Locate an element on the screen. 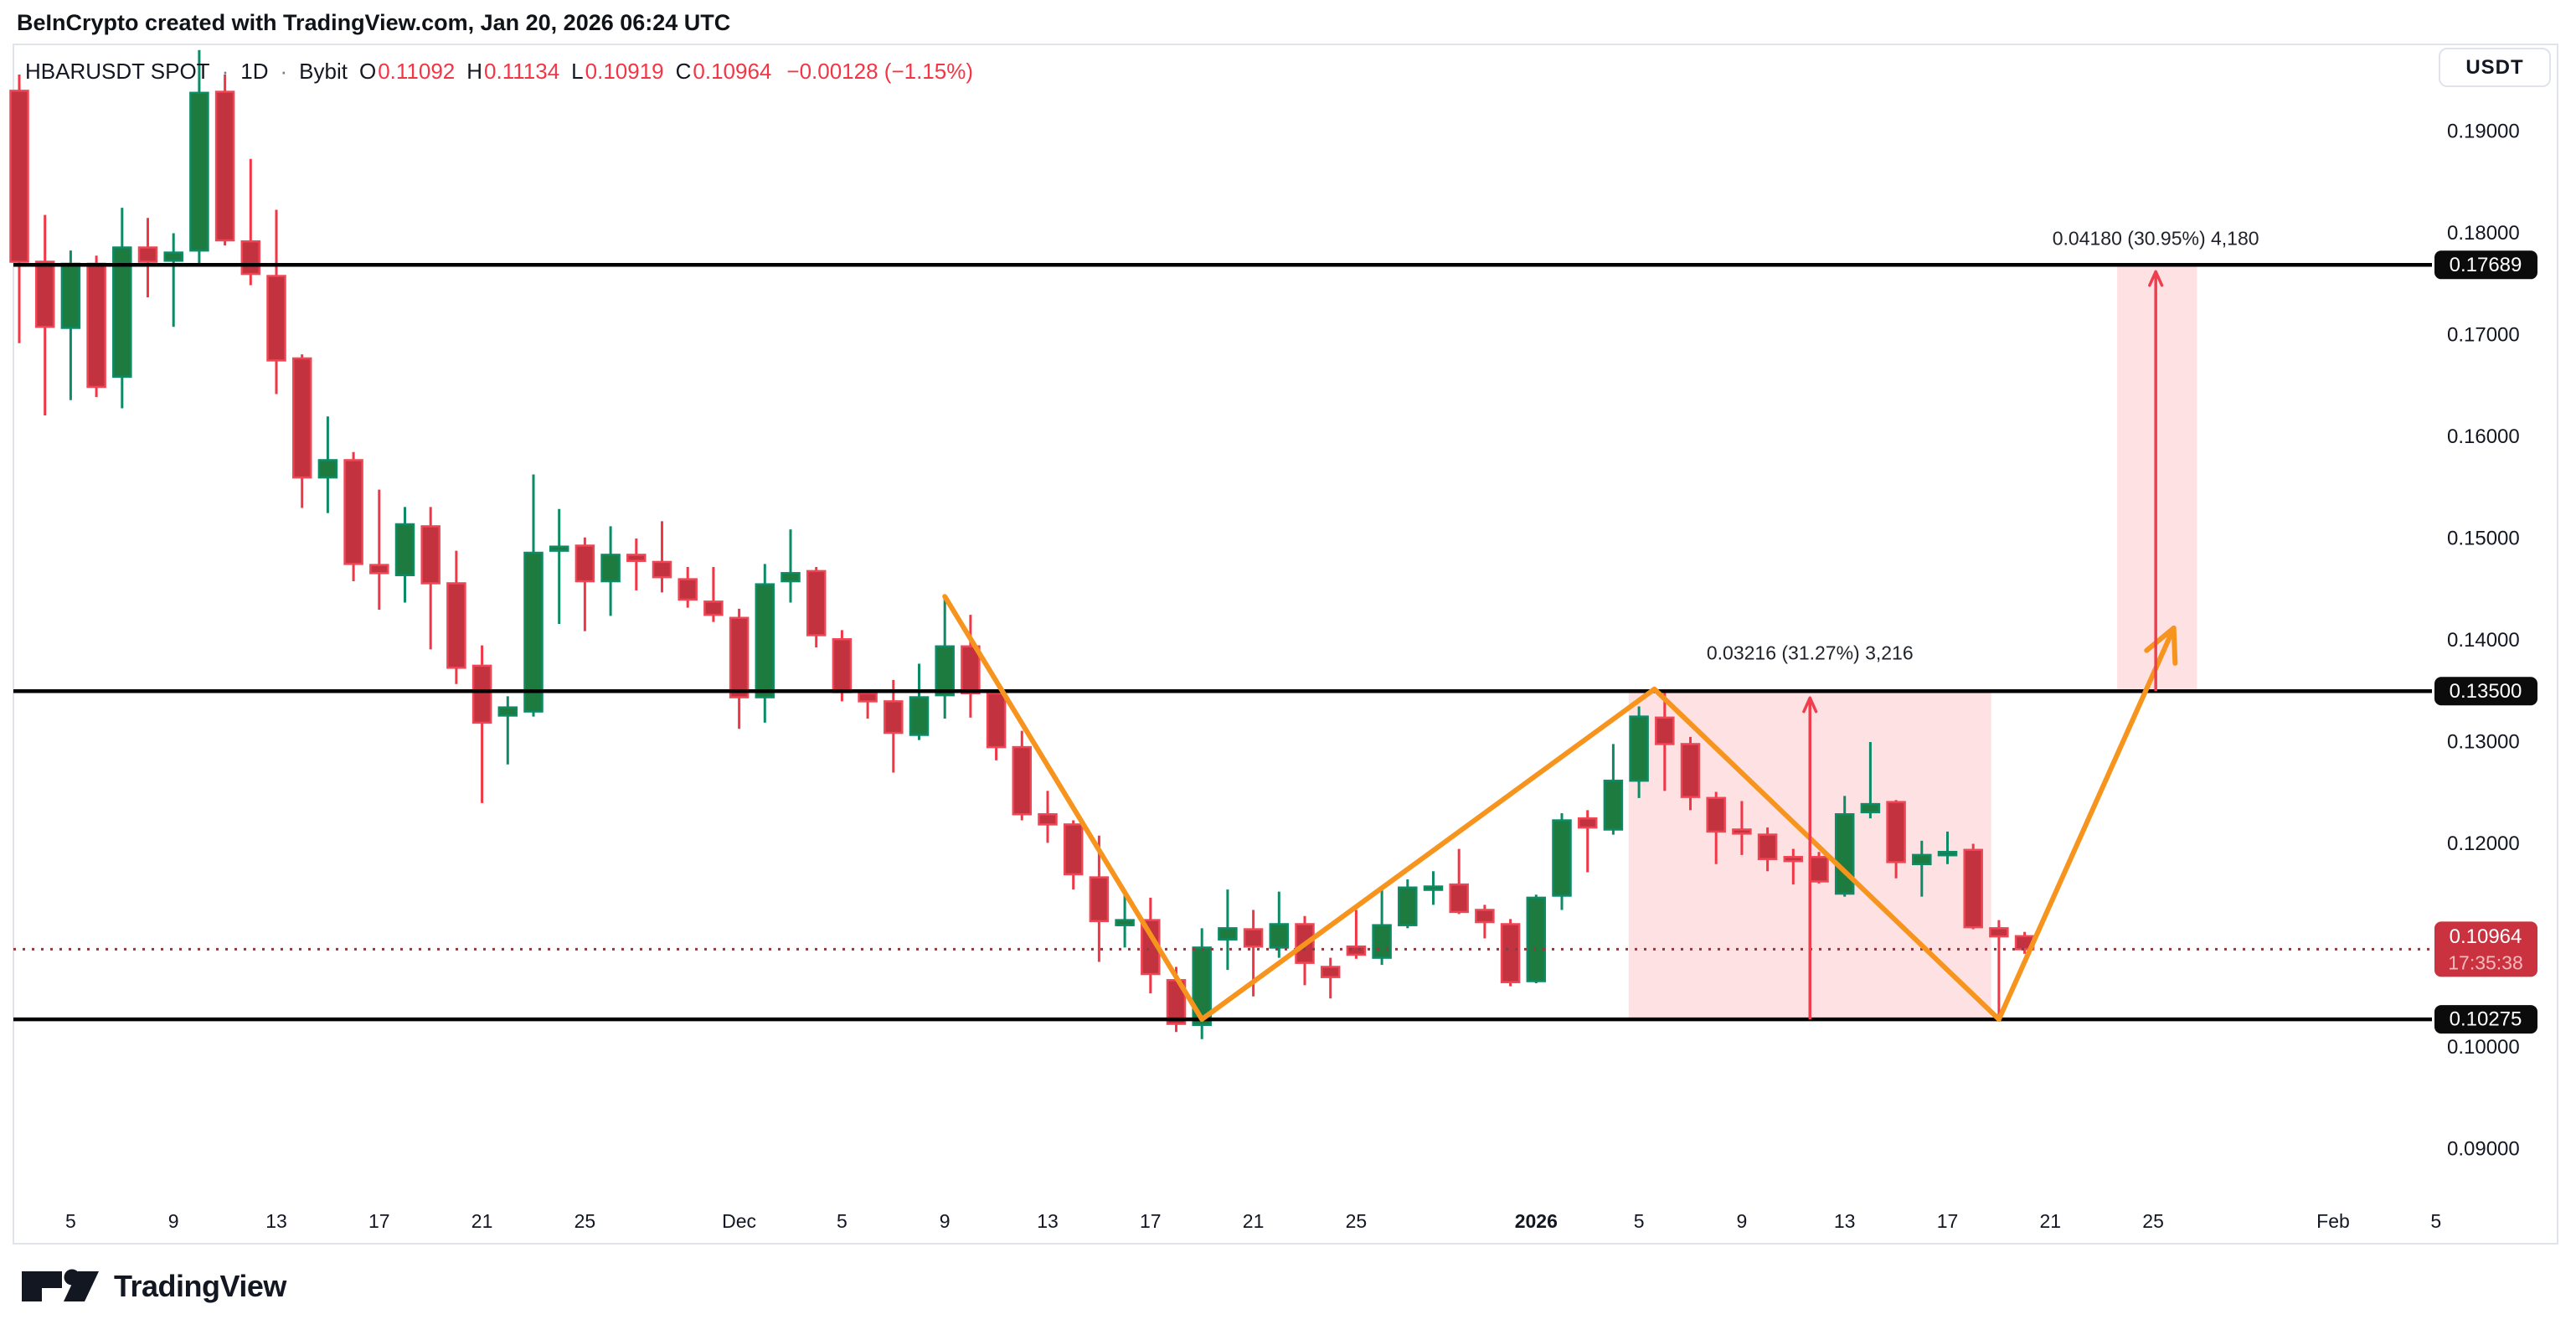 Image resolution: width=2576 pixels, height=1340 pixels. price-badge-0.13500 is located at coordinates (2485, 691).